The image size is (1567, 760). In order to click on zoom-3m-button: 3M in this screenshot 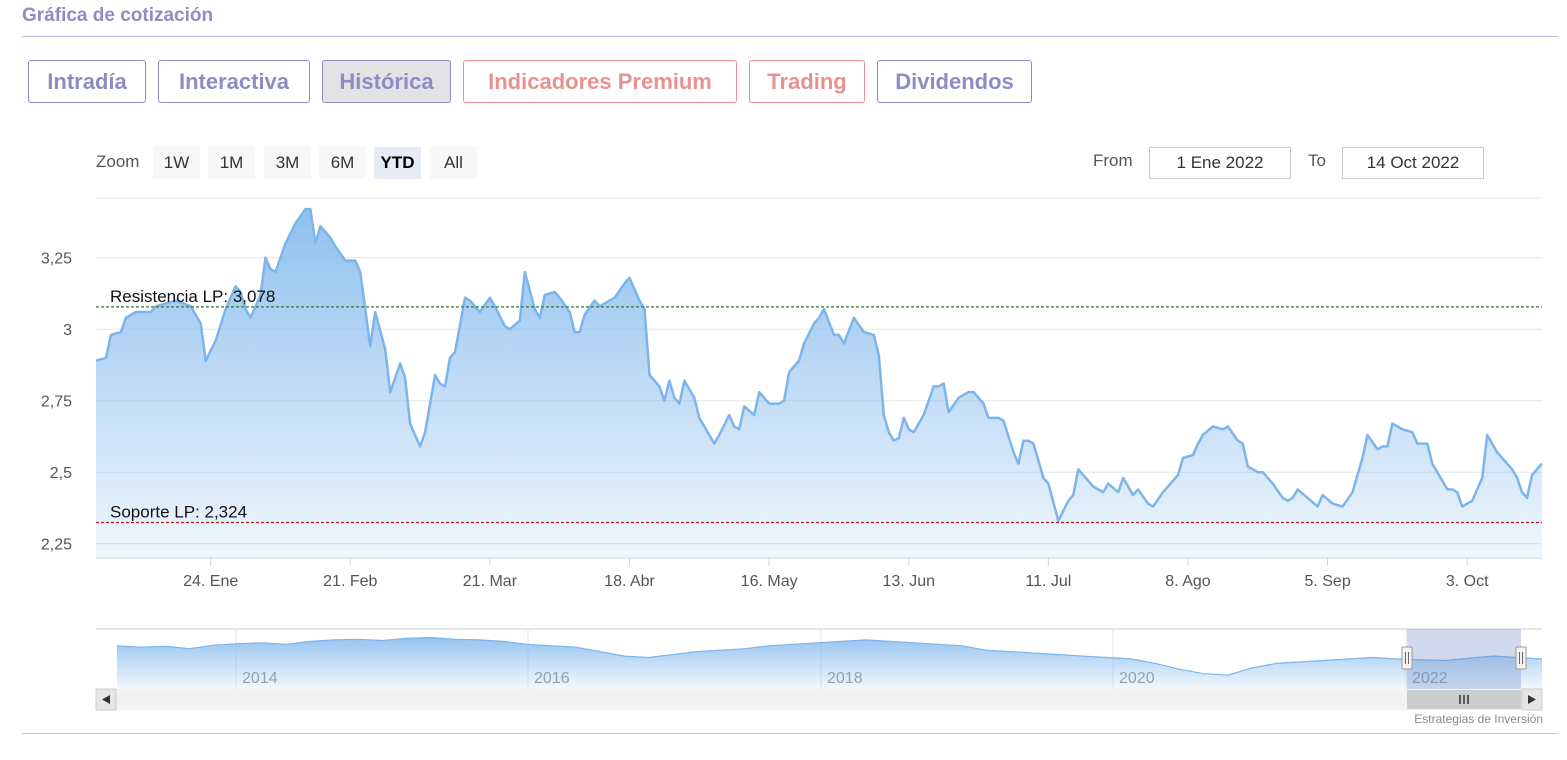, I will do `click(287, 163)`.